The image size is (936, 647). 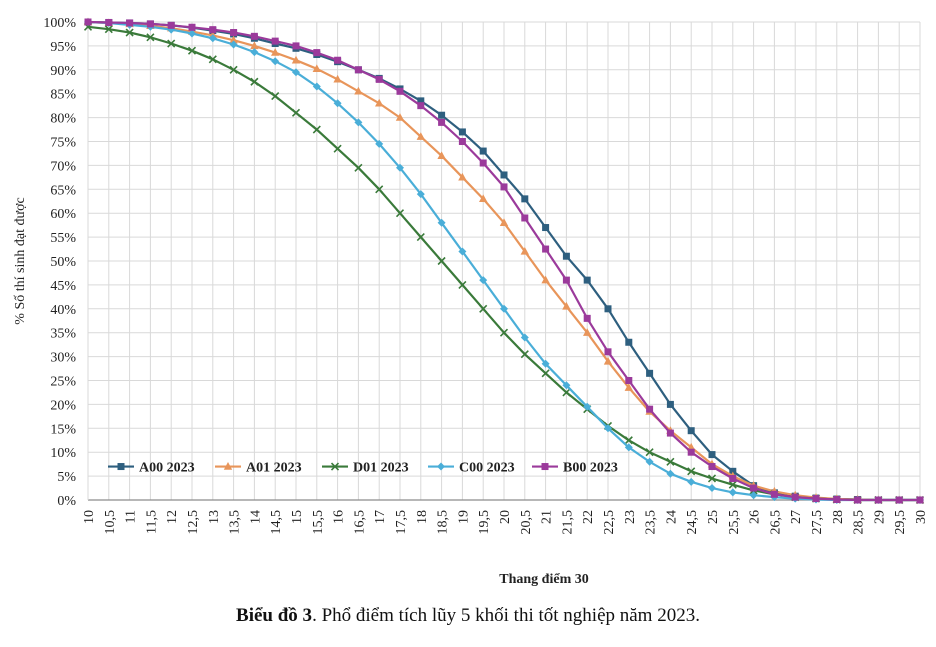 What do you see at coordinates (339, 517) in the screenshot?
I see `x-tick-label: 16` at bounding box center [339, 517].